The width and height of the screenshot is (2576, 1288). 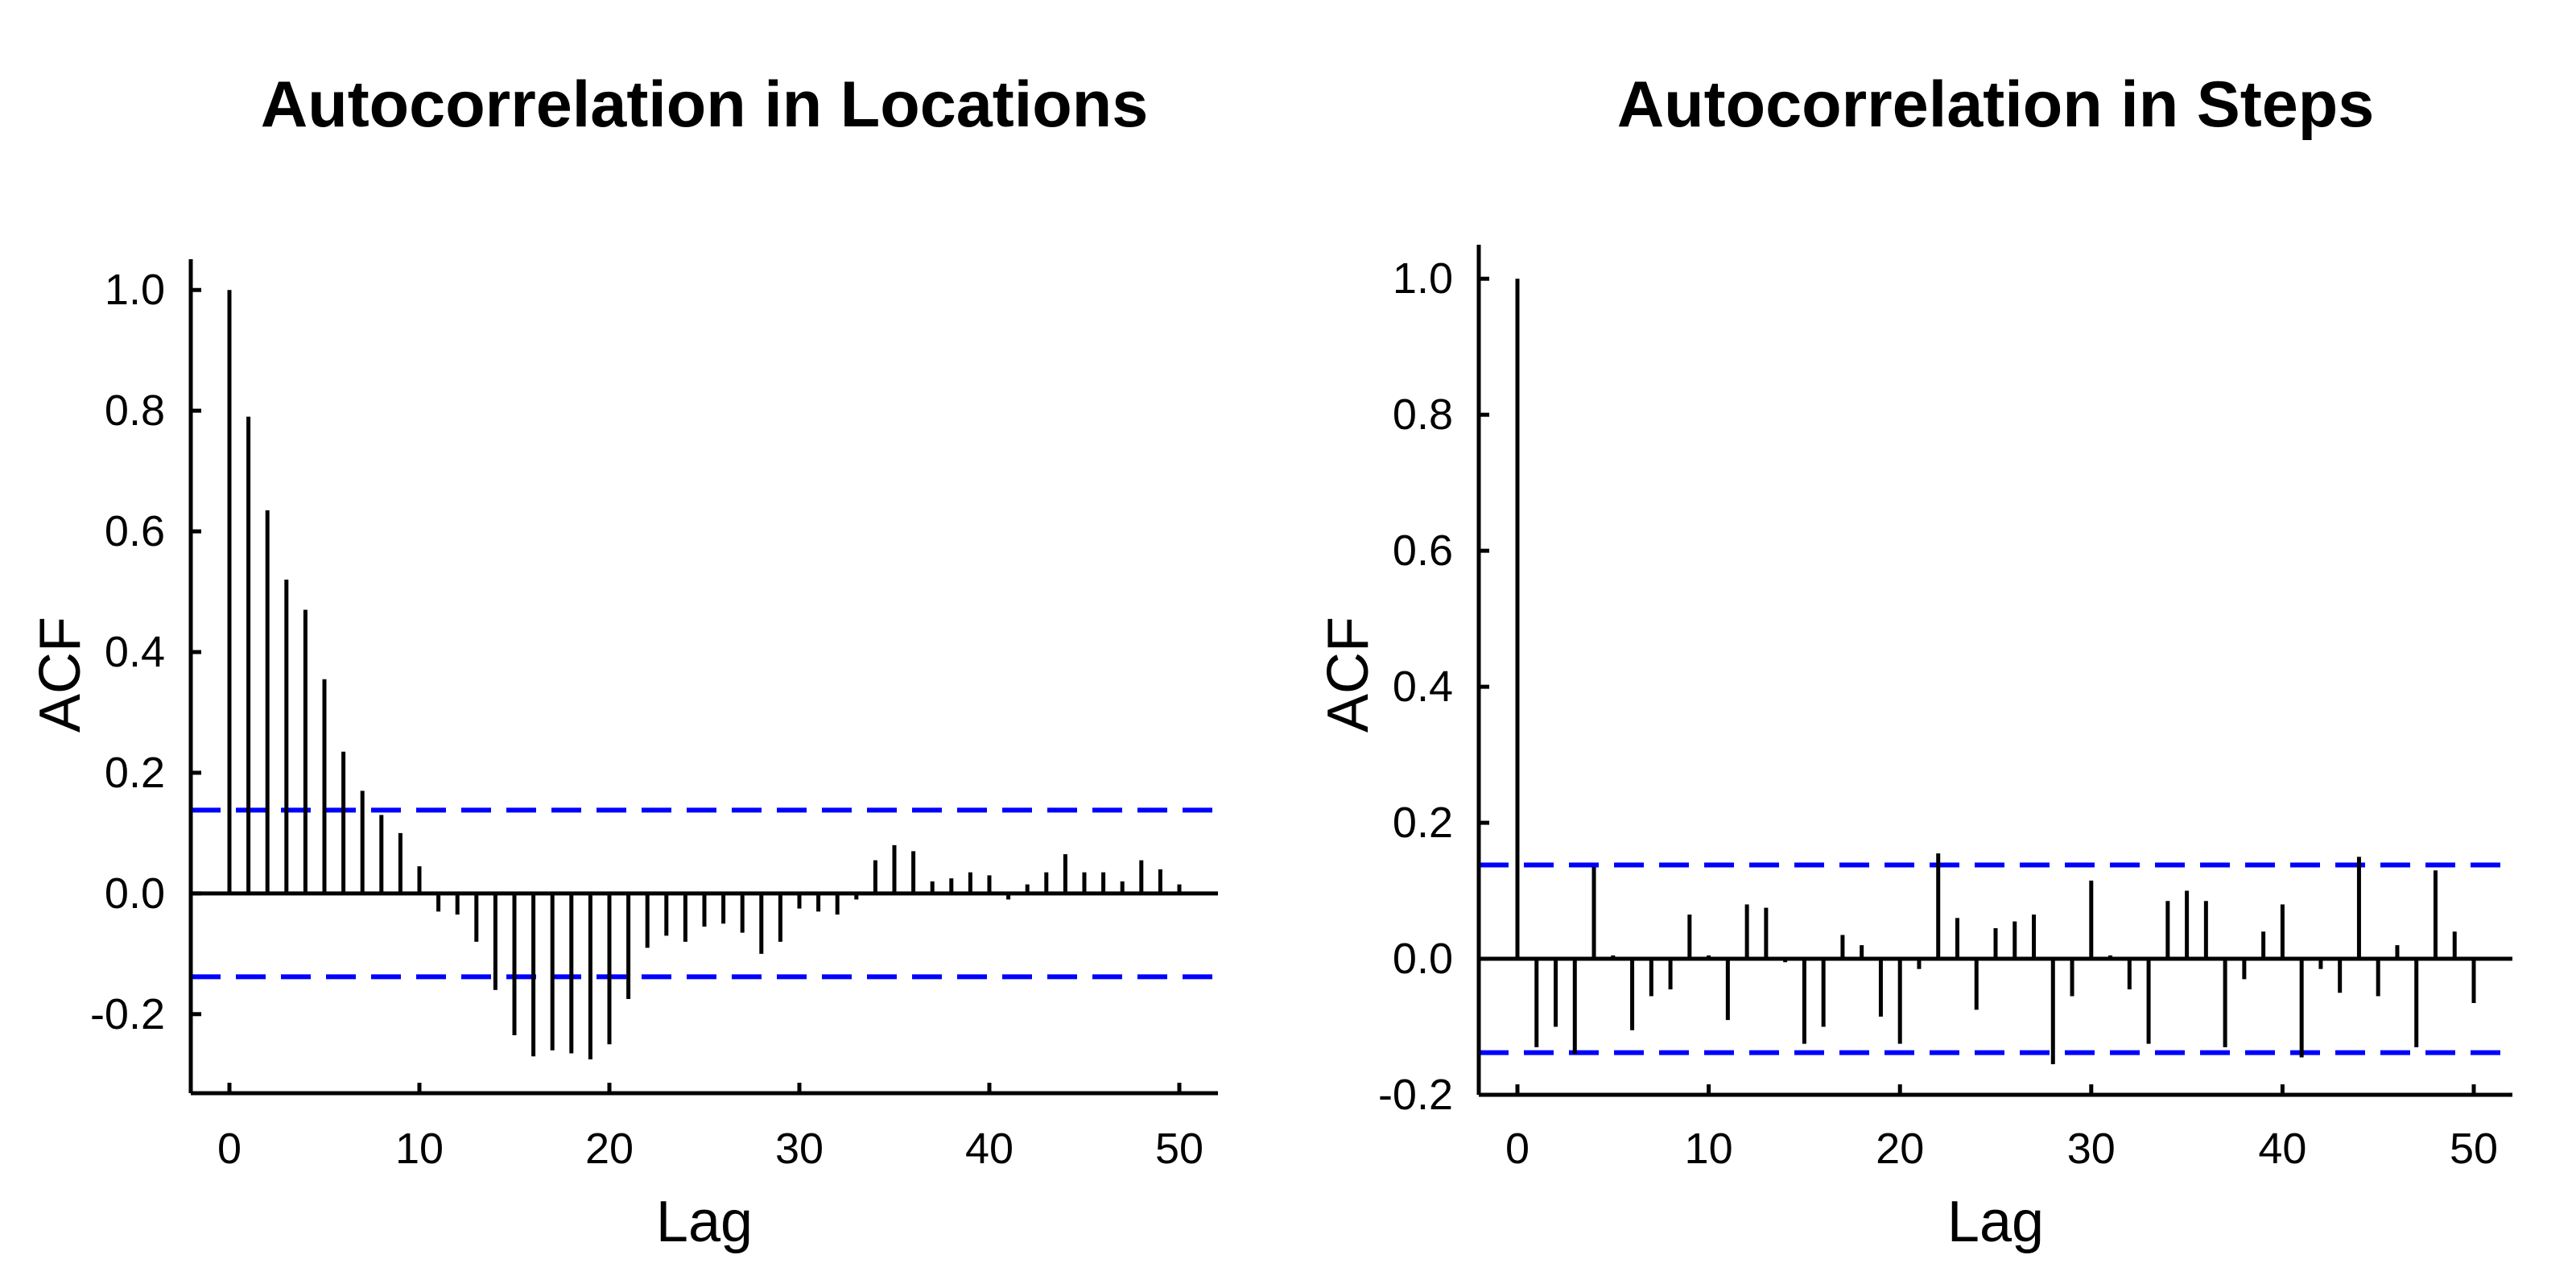 I want to click on panel-title: Autocorrelation in Steps, so click(x=1996, y=104).